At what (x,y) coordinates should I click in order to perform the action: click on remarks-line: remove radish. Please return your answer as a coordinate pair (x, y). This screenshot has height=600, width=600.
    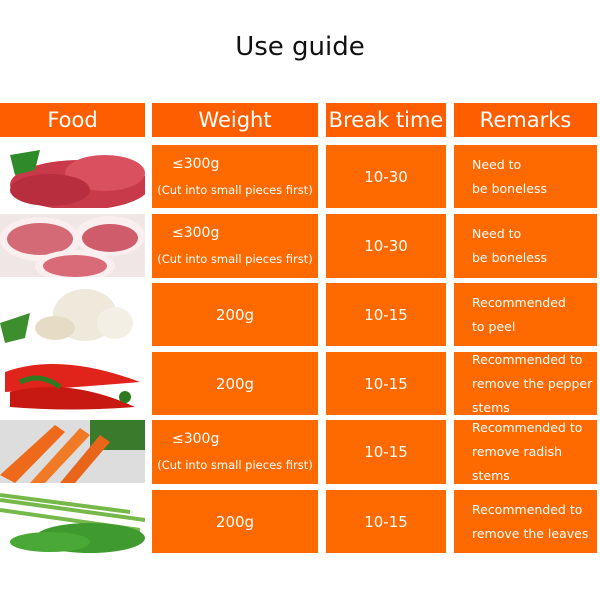
    Looking at the image, I should click on (517, 451).